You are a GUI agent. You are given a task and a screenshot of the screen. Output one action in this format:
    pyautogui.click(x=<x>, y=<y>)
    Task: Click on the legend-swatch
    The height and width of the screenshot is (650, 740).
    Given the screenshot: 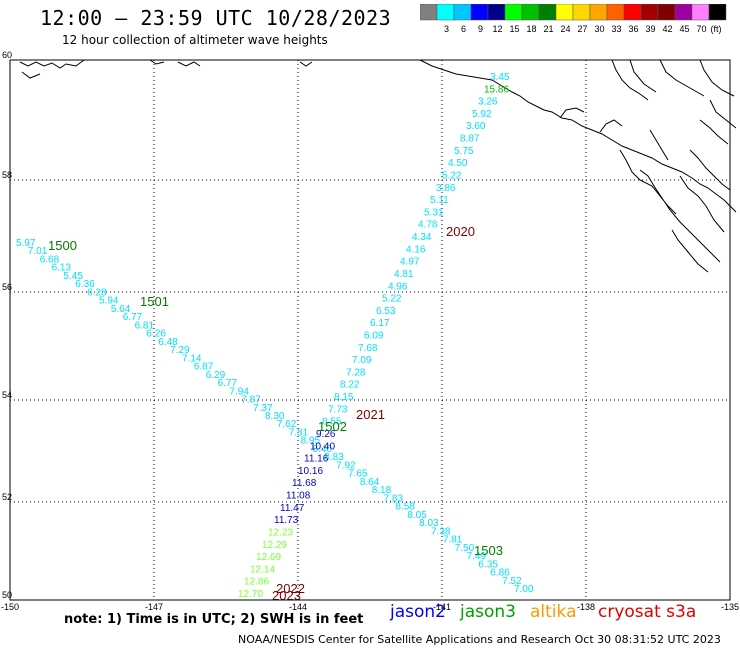 What is the action you would take?
    pyautogui.click(x=717, y=12)
    